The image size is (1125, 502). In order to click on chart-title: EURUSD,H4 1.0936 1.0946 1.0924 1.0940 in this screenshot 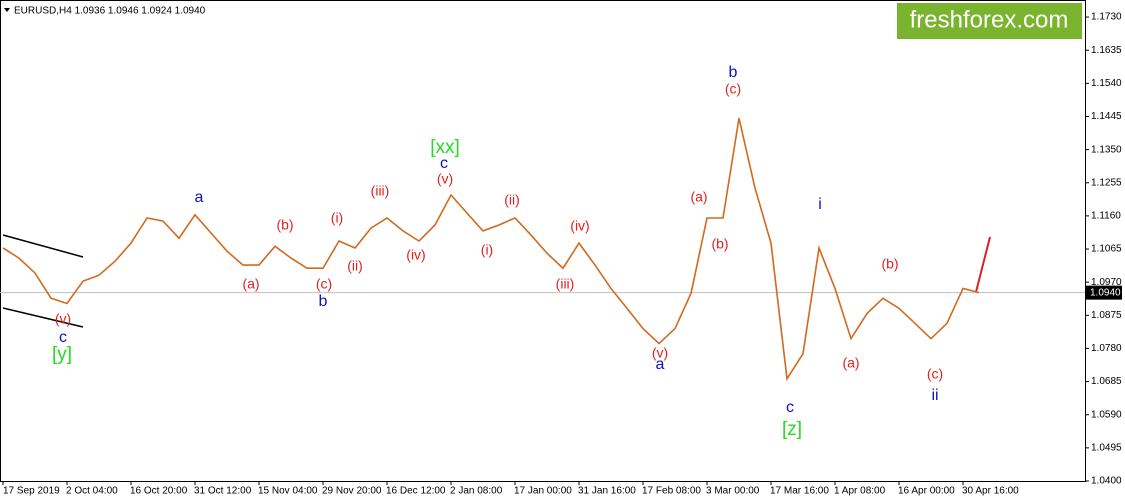, I will do `click(110, 11)`.